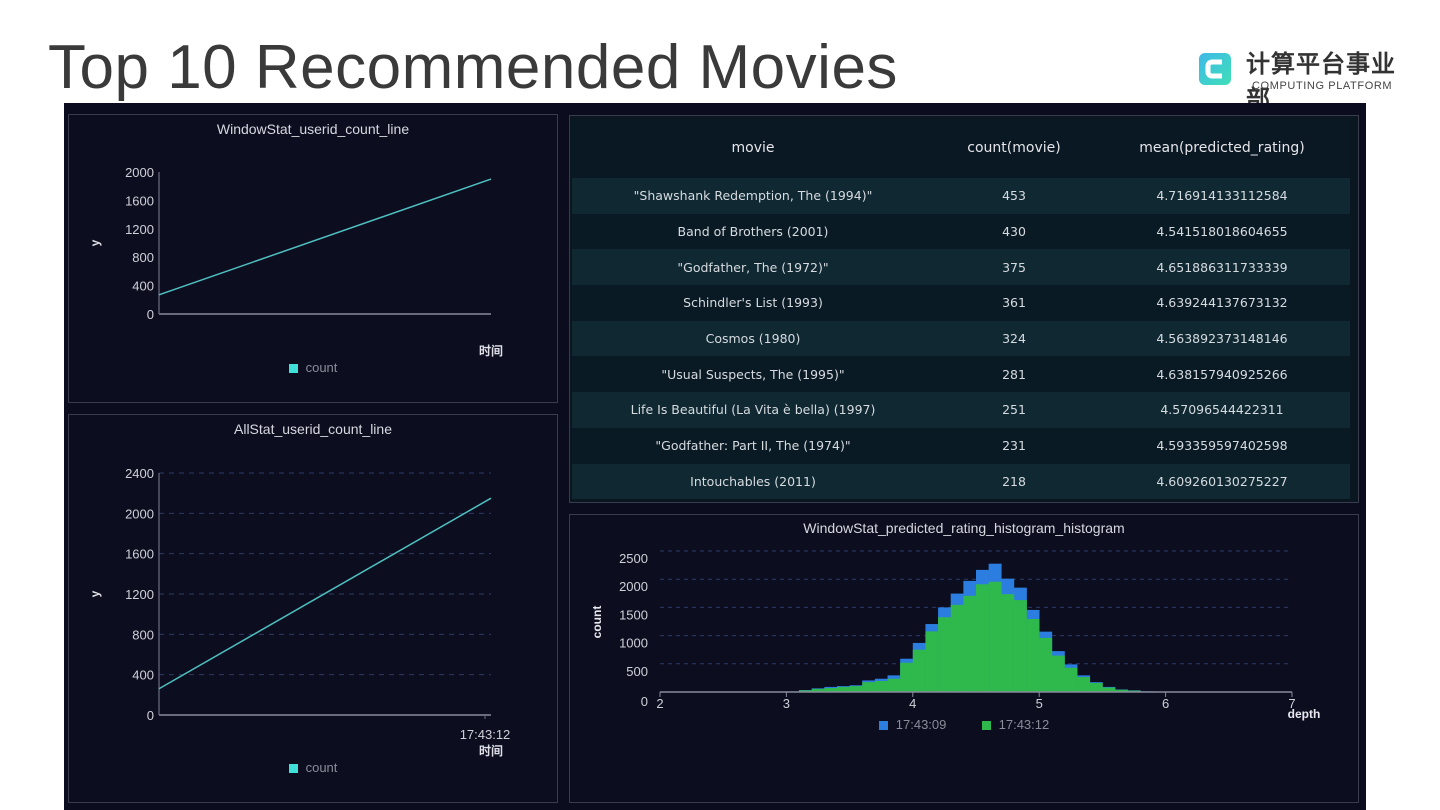  I want to click on count-cell: 361, so click(1014, 303).